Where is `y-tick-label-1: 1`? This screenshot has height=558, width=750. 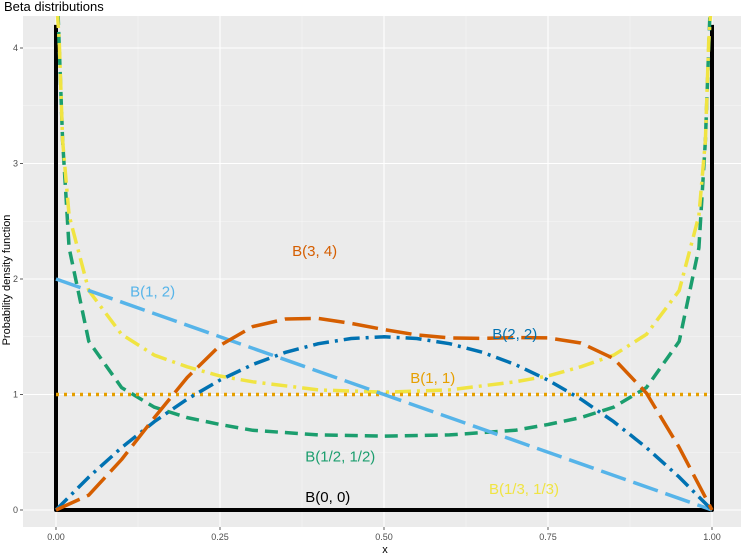
y-tick-label-1: 1 is located at coordinates (15, 395).